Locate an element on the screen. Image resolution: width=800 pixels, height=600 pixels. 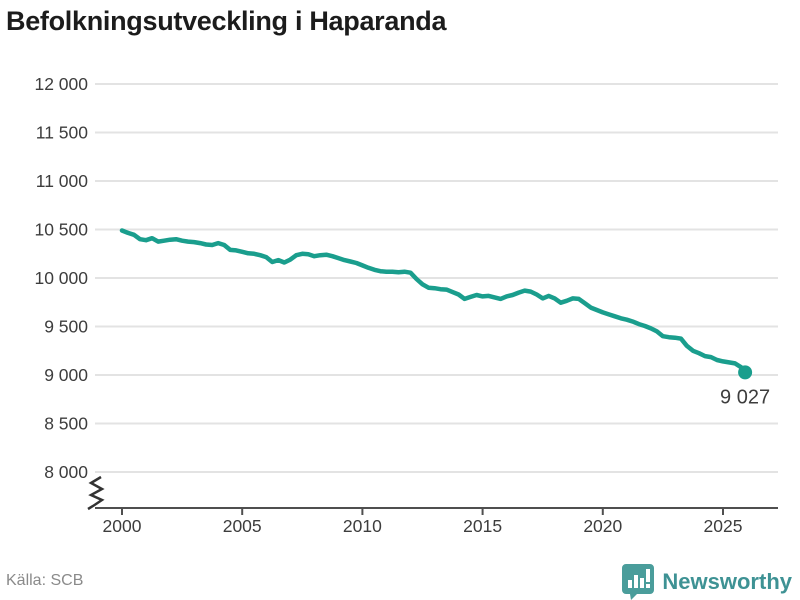
y-axis-tick-label: 11 500 is located at coordinates (62, 133).